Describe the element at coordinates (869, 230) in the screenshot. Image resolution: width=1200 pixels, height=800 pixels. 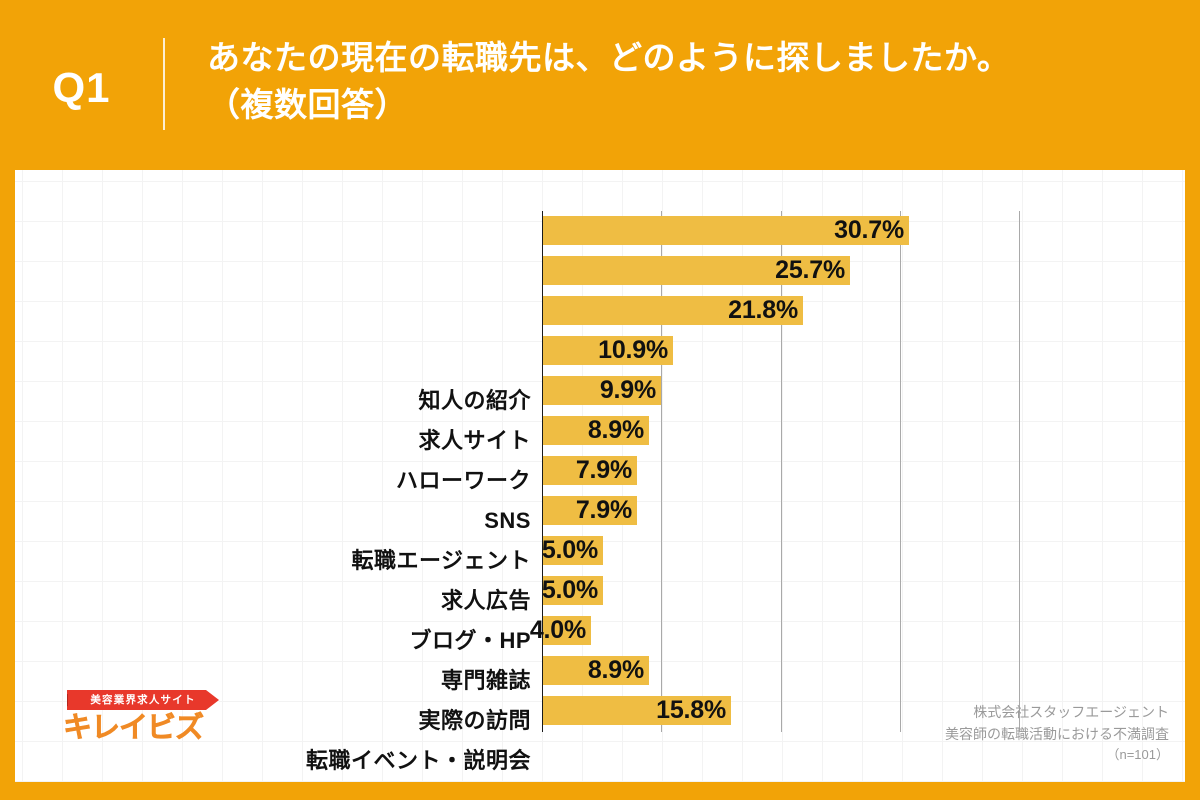
I see `bar-value-label: 30.7%` at that location.